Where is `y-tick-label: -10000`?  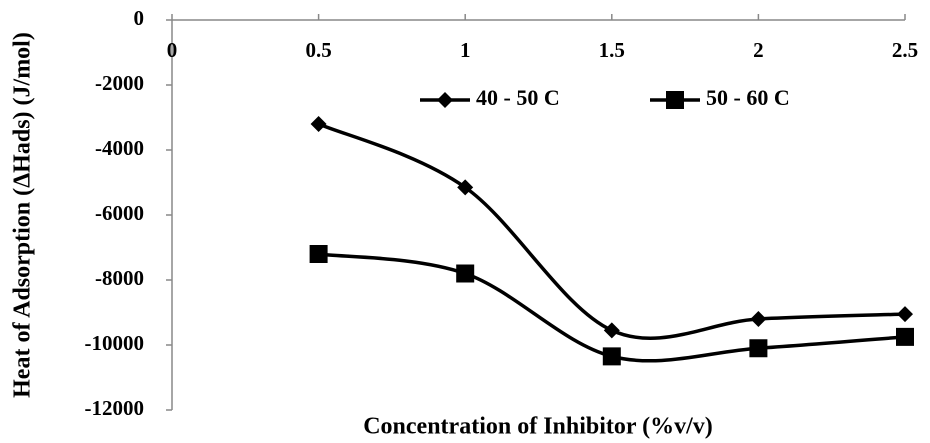
y-tick-label: -10000 is located at coordinates (115, 343).